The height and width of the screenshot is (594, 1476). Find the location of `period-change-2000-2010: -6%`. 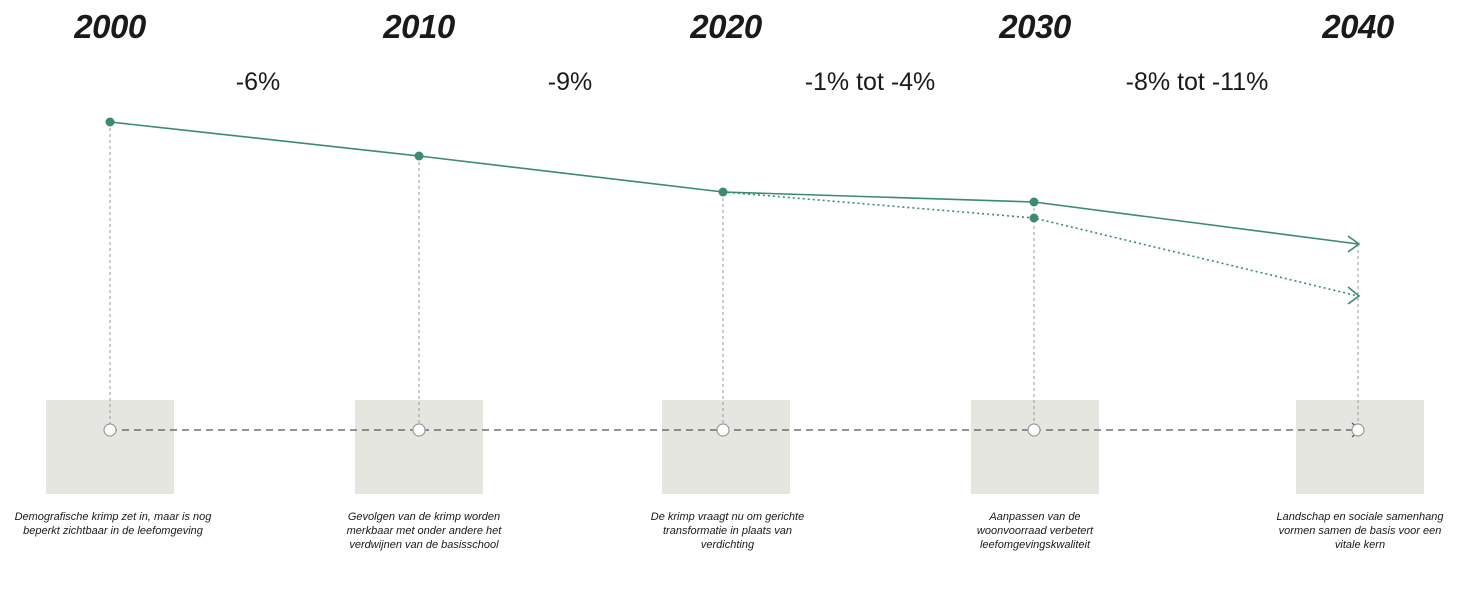

period-change-2000-2010: -6% is located at coordinates (258, 82).